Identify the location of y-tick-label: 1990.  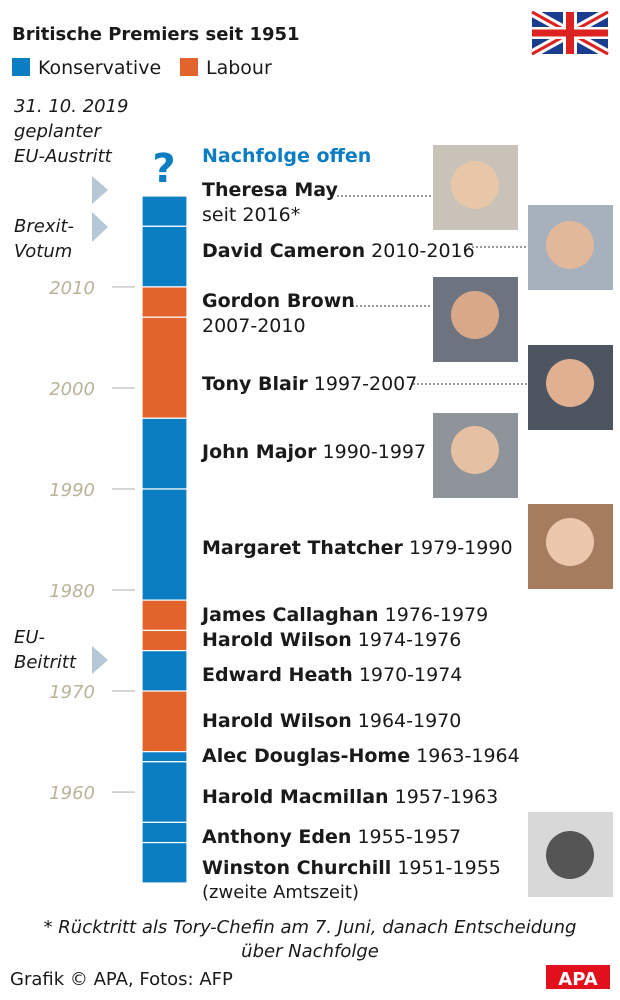
(72, 490).